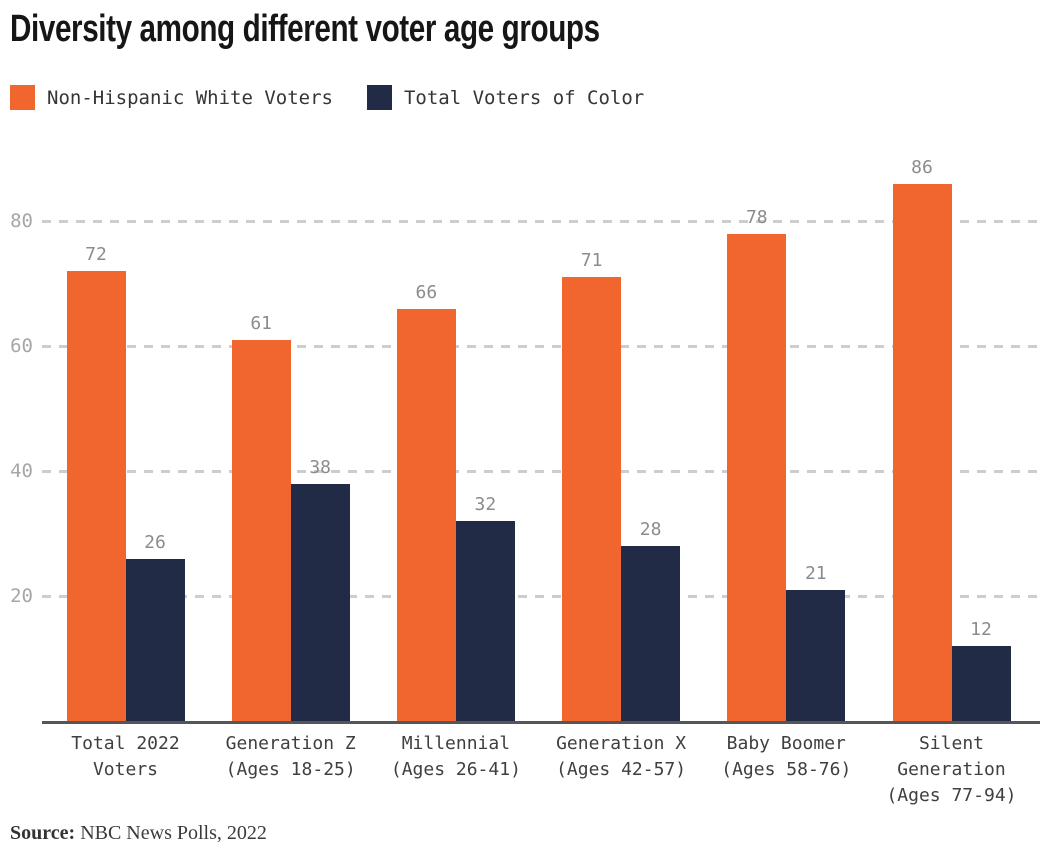  What do you see at coordinates (426, 292) in the screenshot?
I see `value-label: 66` at bounding box center [426, 292].